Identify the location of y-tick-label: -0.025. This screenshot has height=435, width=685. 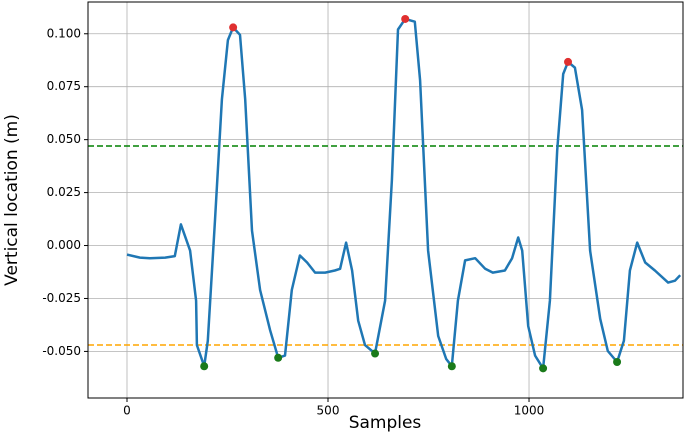
(61, 298).